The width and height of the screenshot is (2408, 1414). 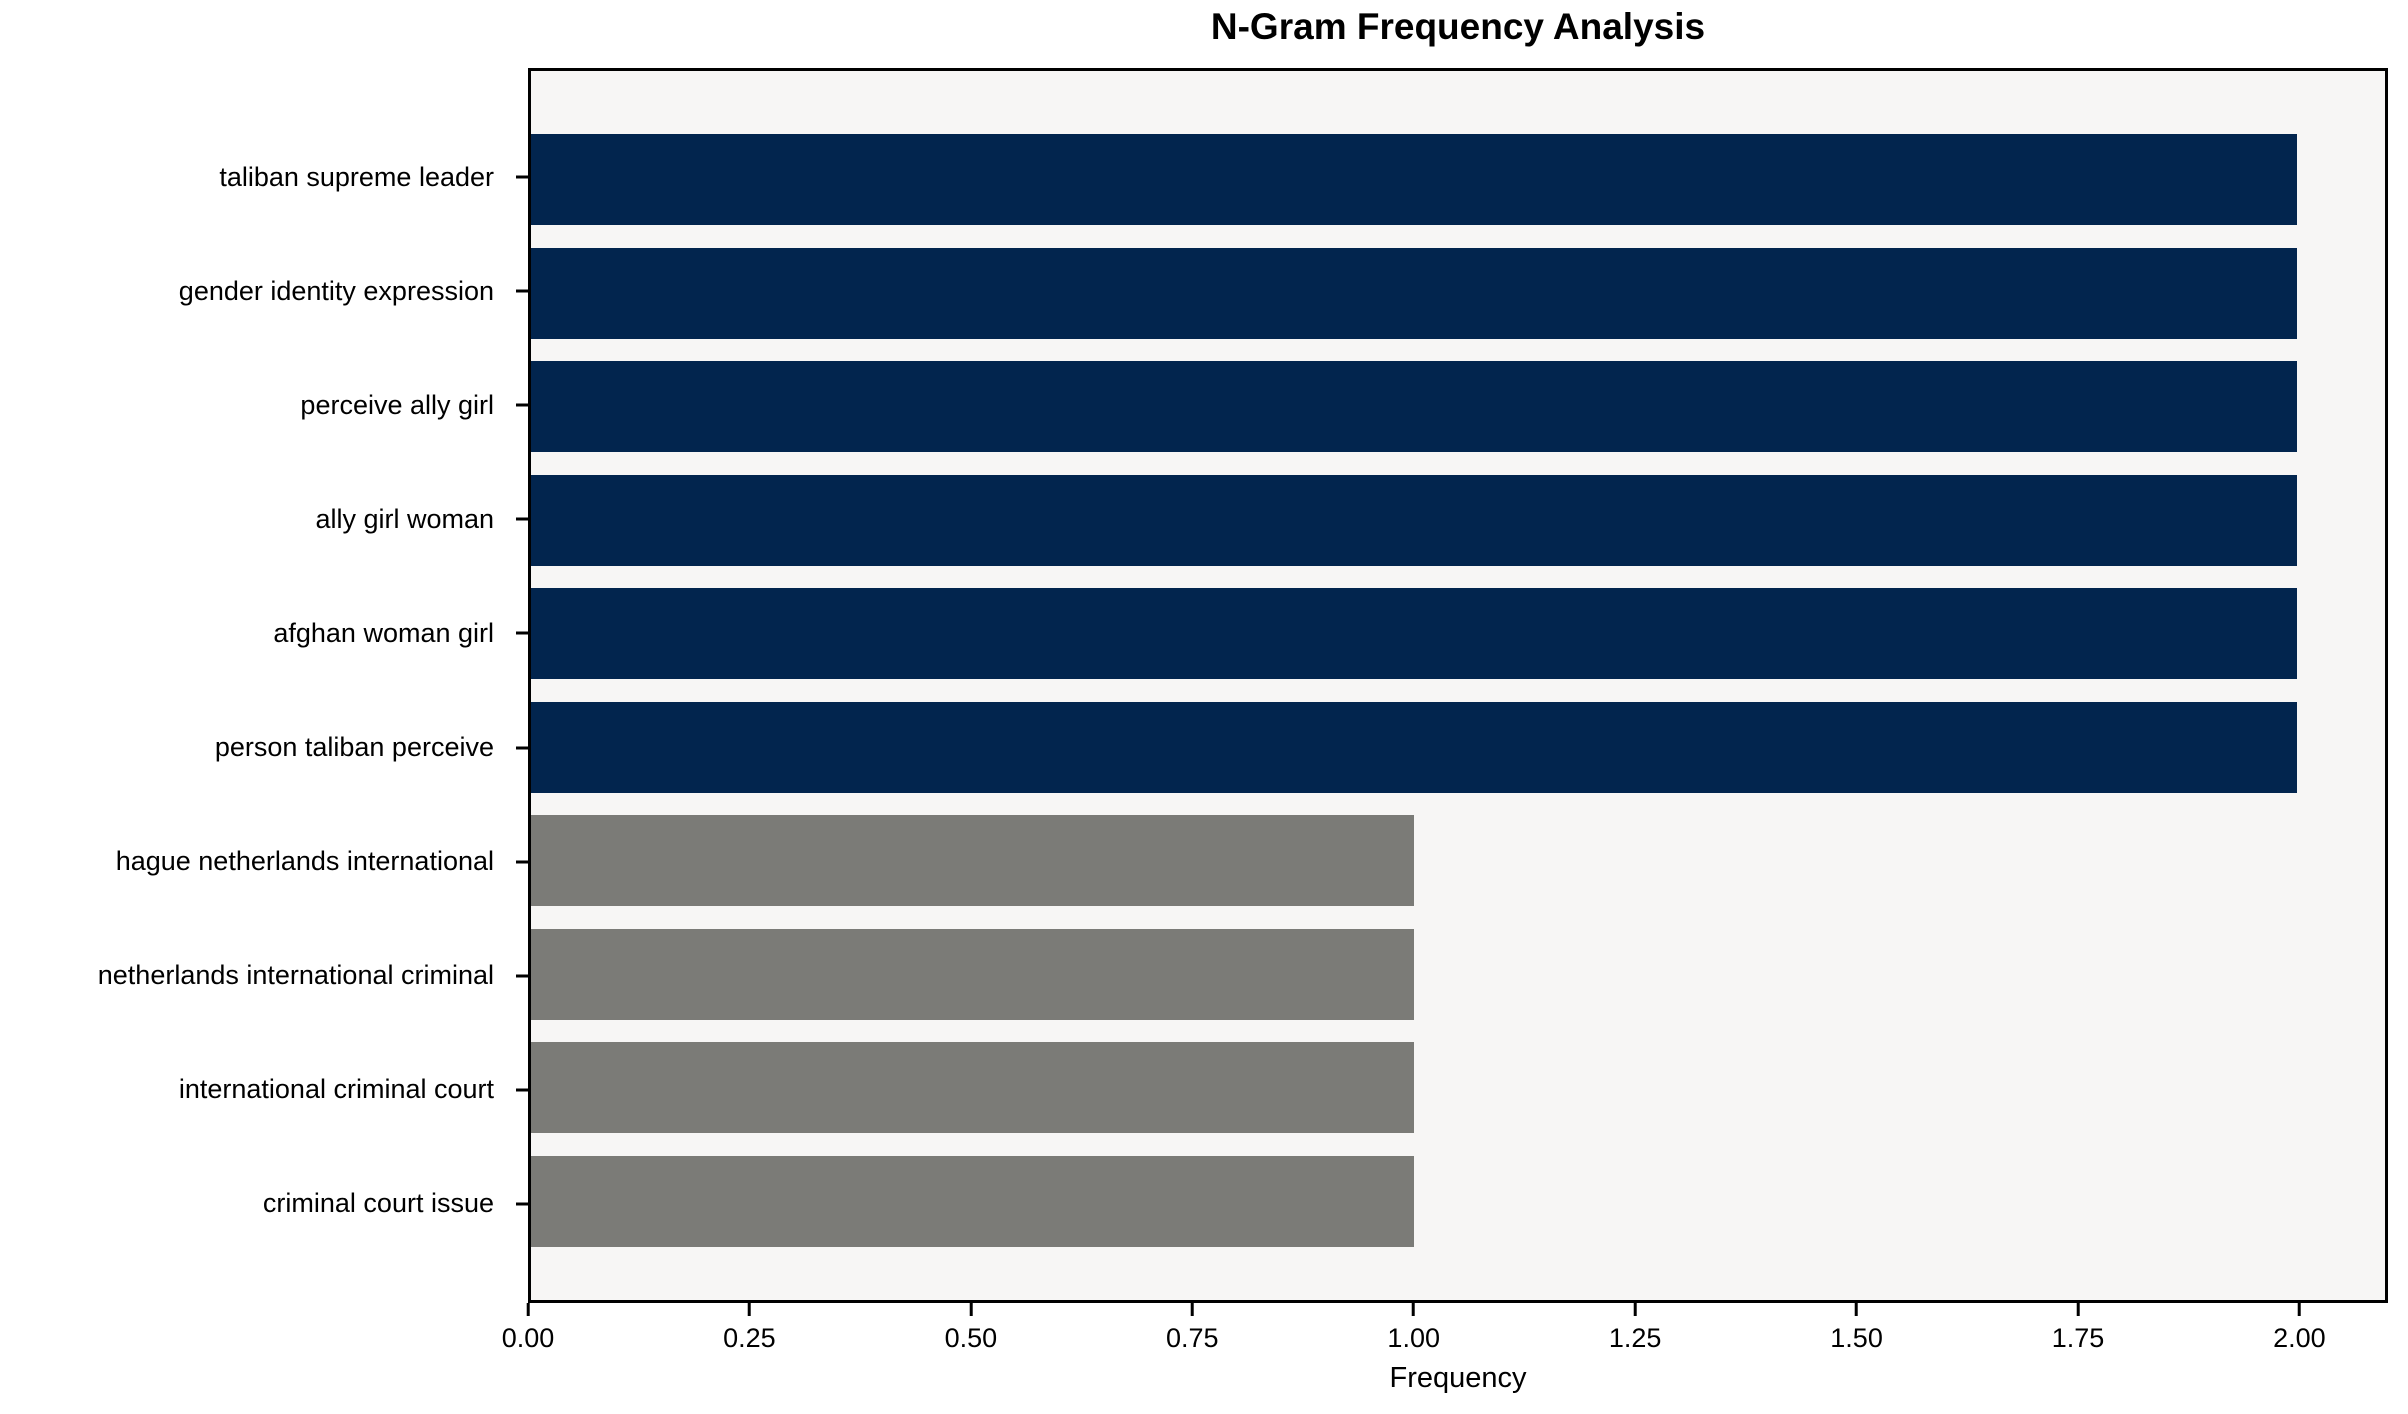 I want to click on y-tick-label: afghan woman girl, so click(x=383, y=632).